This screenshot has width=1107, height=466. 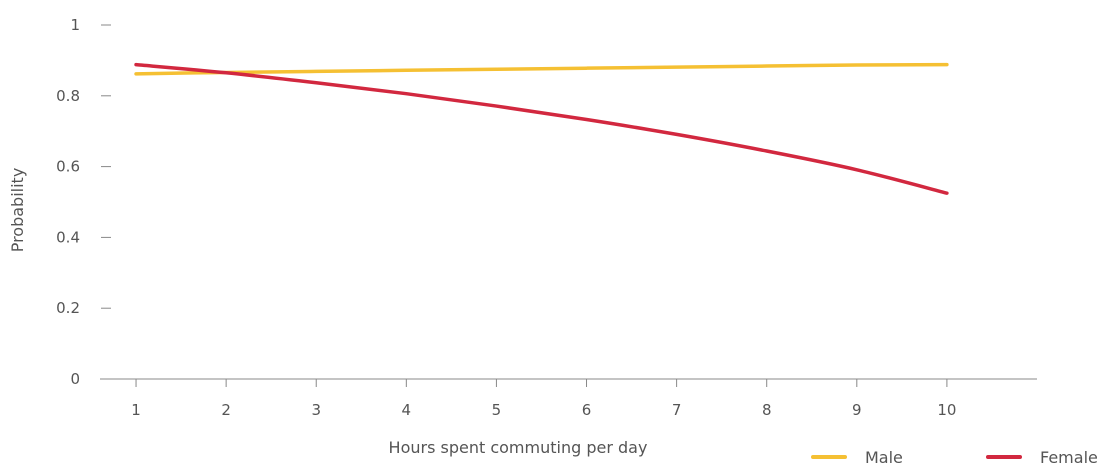 I want to click on legend-item-female: Female, so click(x=1042, y=457).